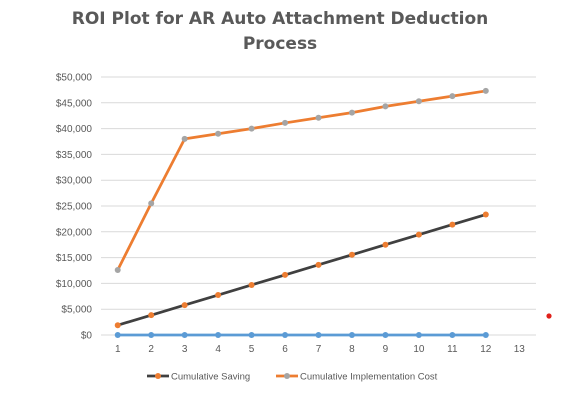 The height and width of the screenshot is (404, 571). I want to click on x-tick-label: 3, so click(185, 349).